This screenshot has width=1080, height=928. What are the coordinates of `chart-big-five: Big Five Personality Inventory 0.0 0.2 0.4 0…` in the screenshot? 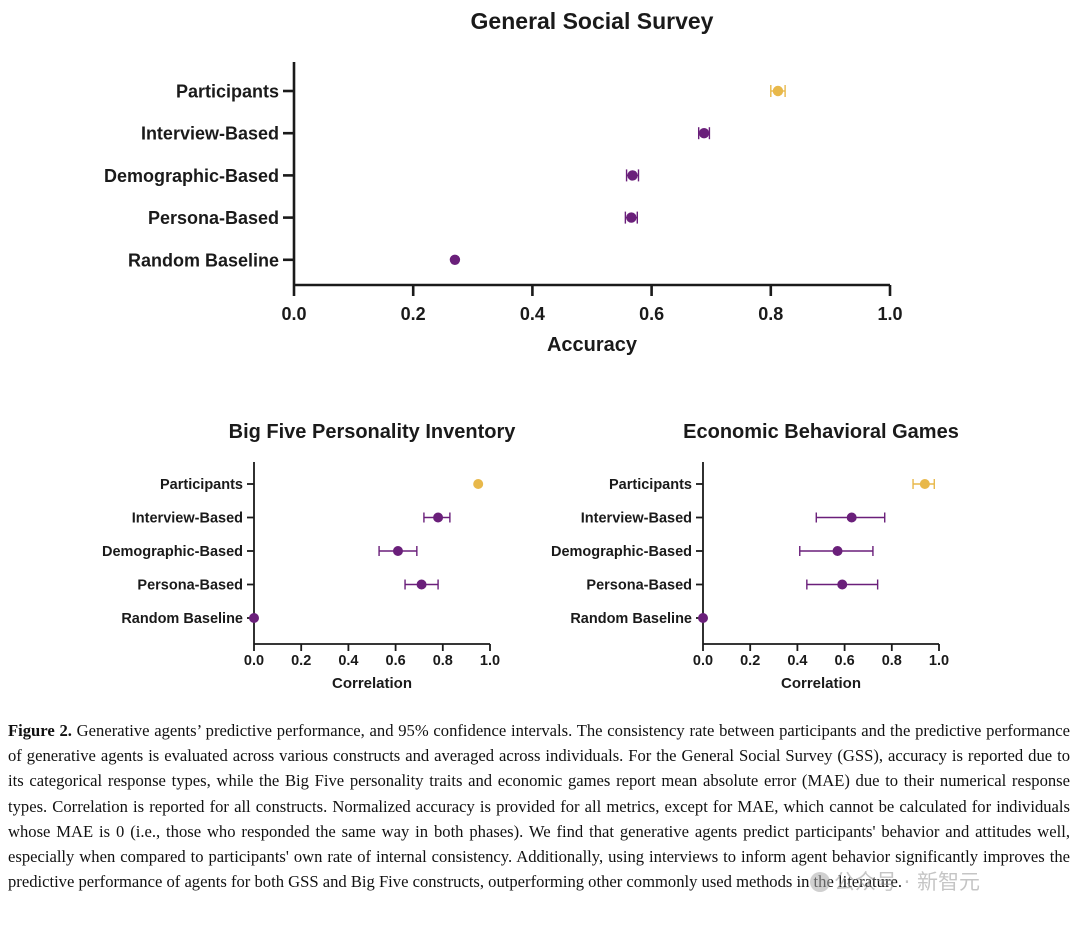 It's located at (309, 556).